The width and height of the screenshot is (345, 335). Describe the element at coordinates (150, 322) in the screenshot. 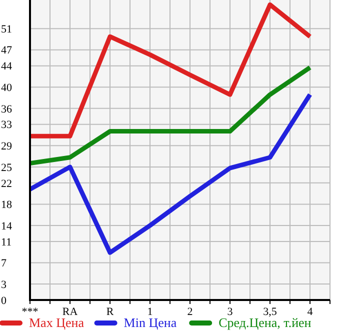

I see `legend-label: Min Цена` at that location.